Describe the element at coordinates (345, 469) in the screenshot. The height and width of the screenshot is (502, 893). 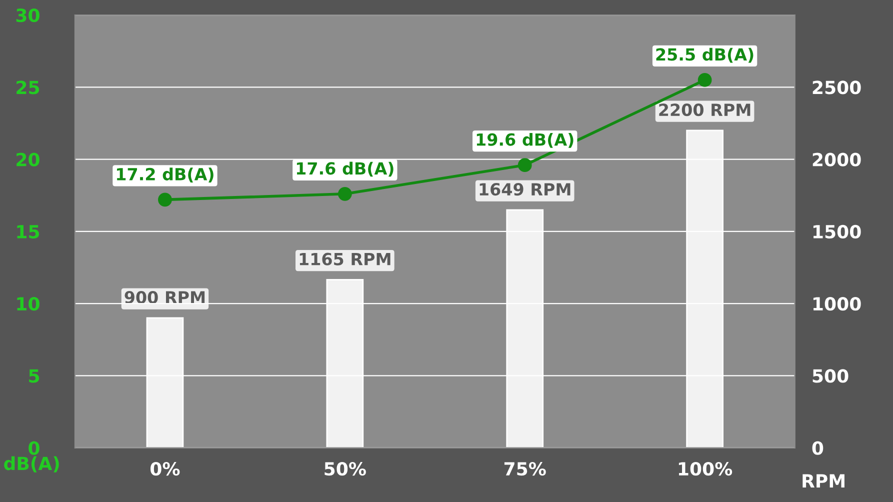
I see `x-tick-label: 50%` at that location.